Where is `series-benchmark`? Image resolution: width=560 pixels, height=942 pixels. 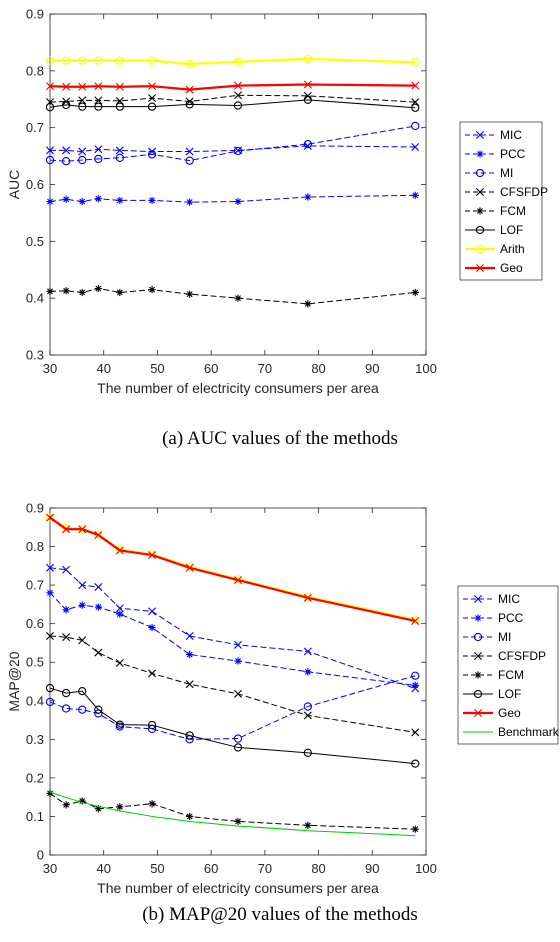 series-benchmark is located at coordinates (232, 814).